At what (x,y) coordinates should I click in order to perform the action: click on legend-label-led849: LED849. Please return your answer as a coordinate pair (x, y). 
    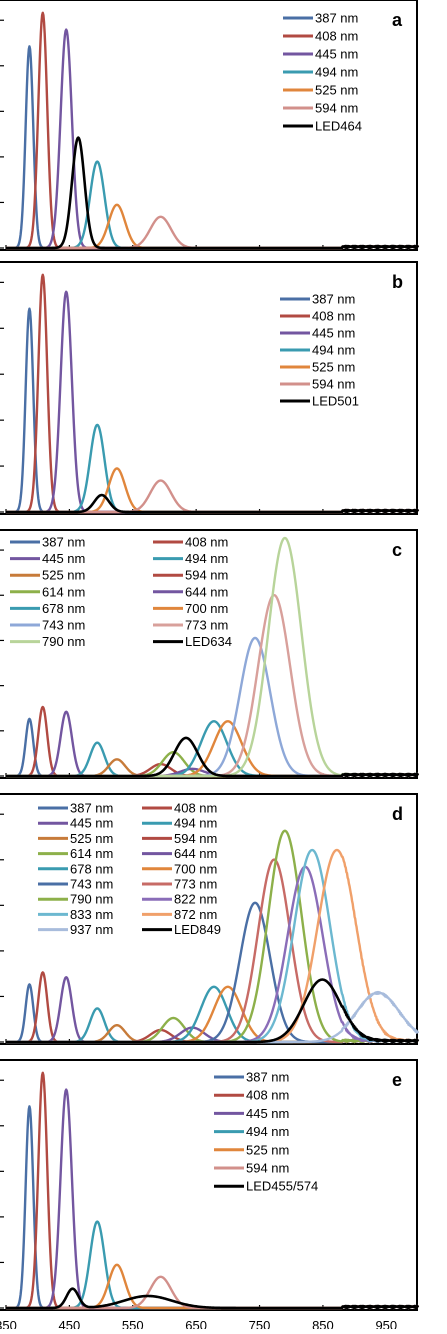
    Looking at the image, I should click on (197, 929).